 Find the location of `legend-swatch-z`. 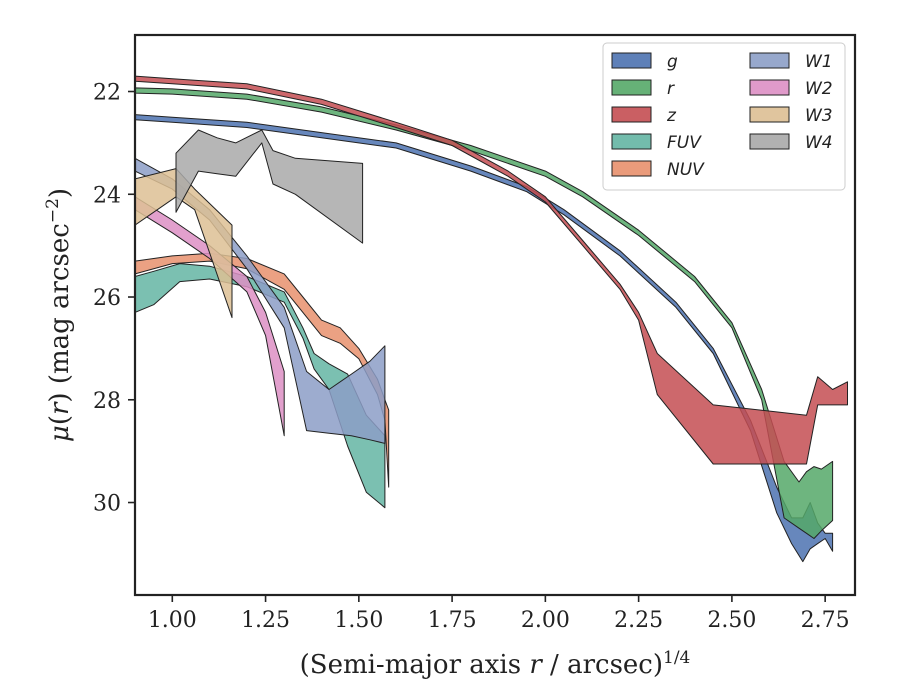

legend-swatch-z is located at coordinates (631, 114).